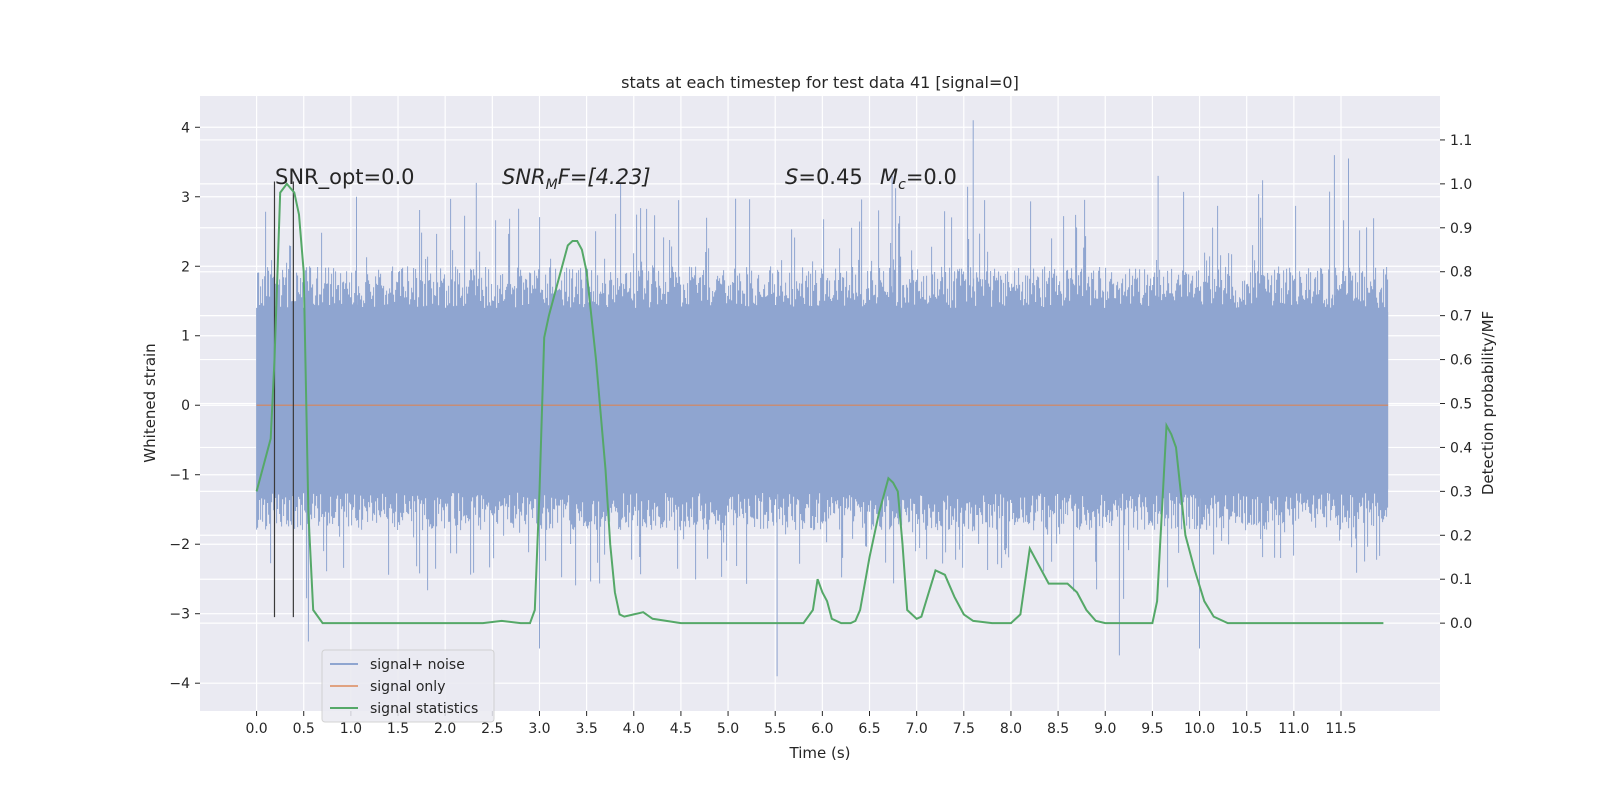 The image size is (1600, 800). I want to click on x-tick-label: 5.0, so click(728, 729).